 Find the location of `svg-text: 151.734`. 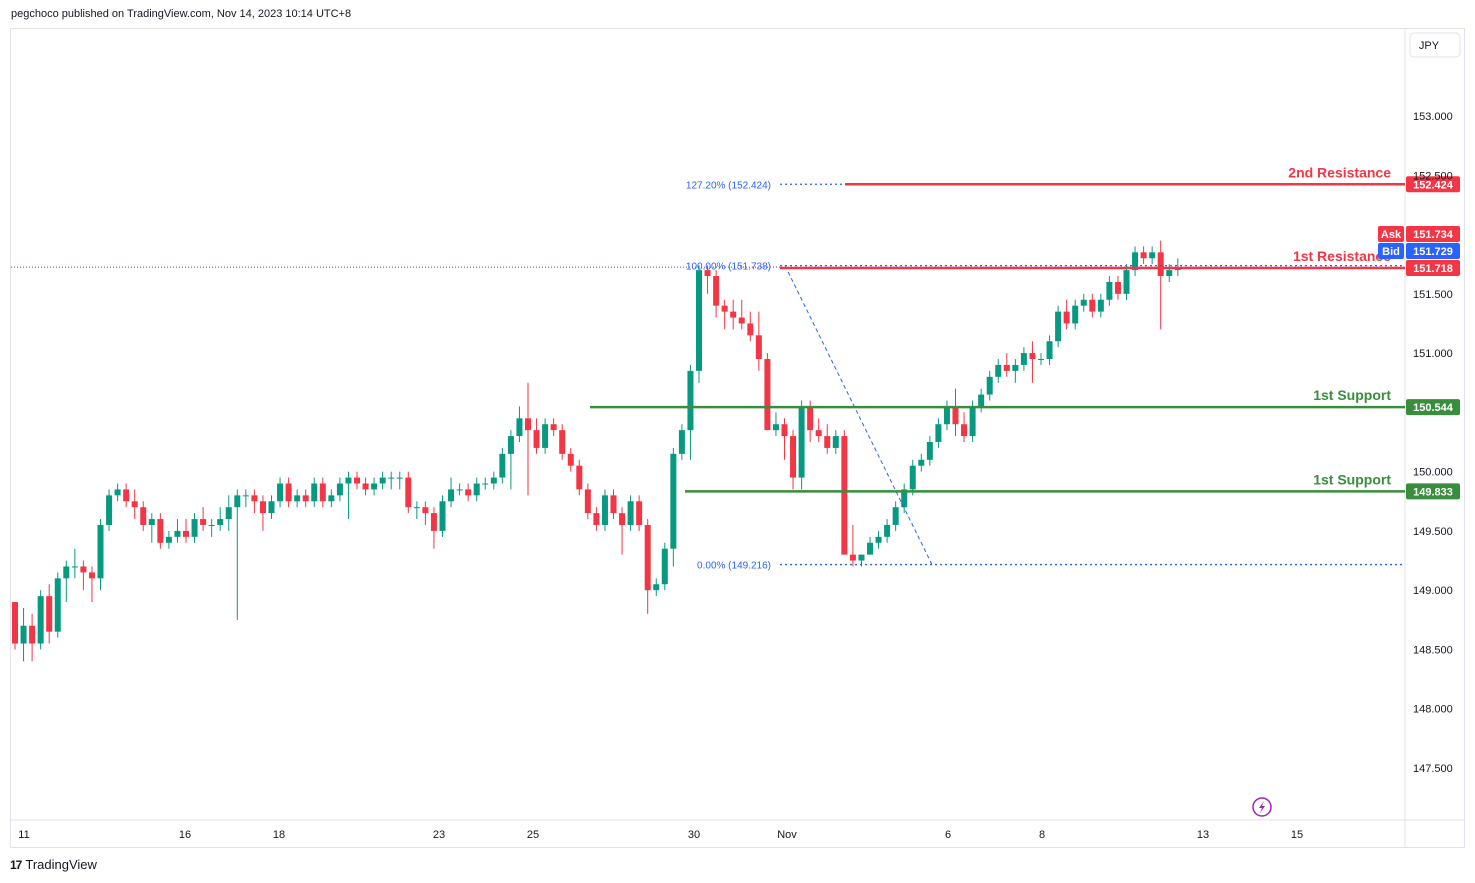

svg-text: 151.734 is located at coordinates (1433, 235).